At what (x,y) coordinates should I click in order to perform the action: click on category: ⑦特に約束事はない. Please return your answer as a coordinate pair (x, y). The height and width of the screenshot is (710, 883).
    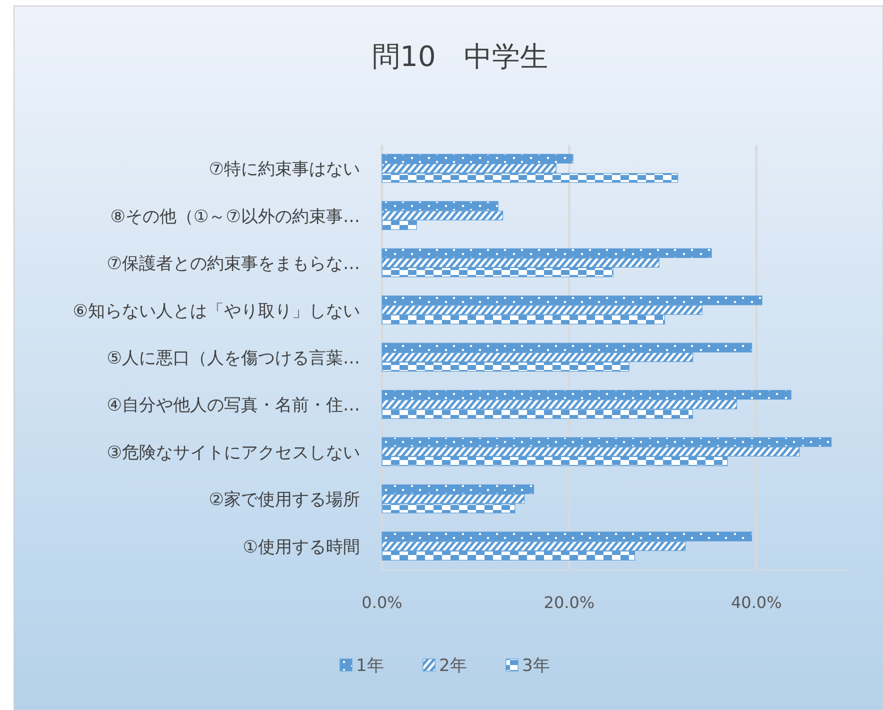
    Looking at the image, I should click on (284, 170).